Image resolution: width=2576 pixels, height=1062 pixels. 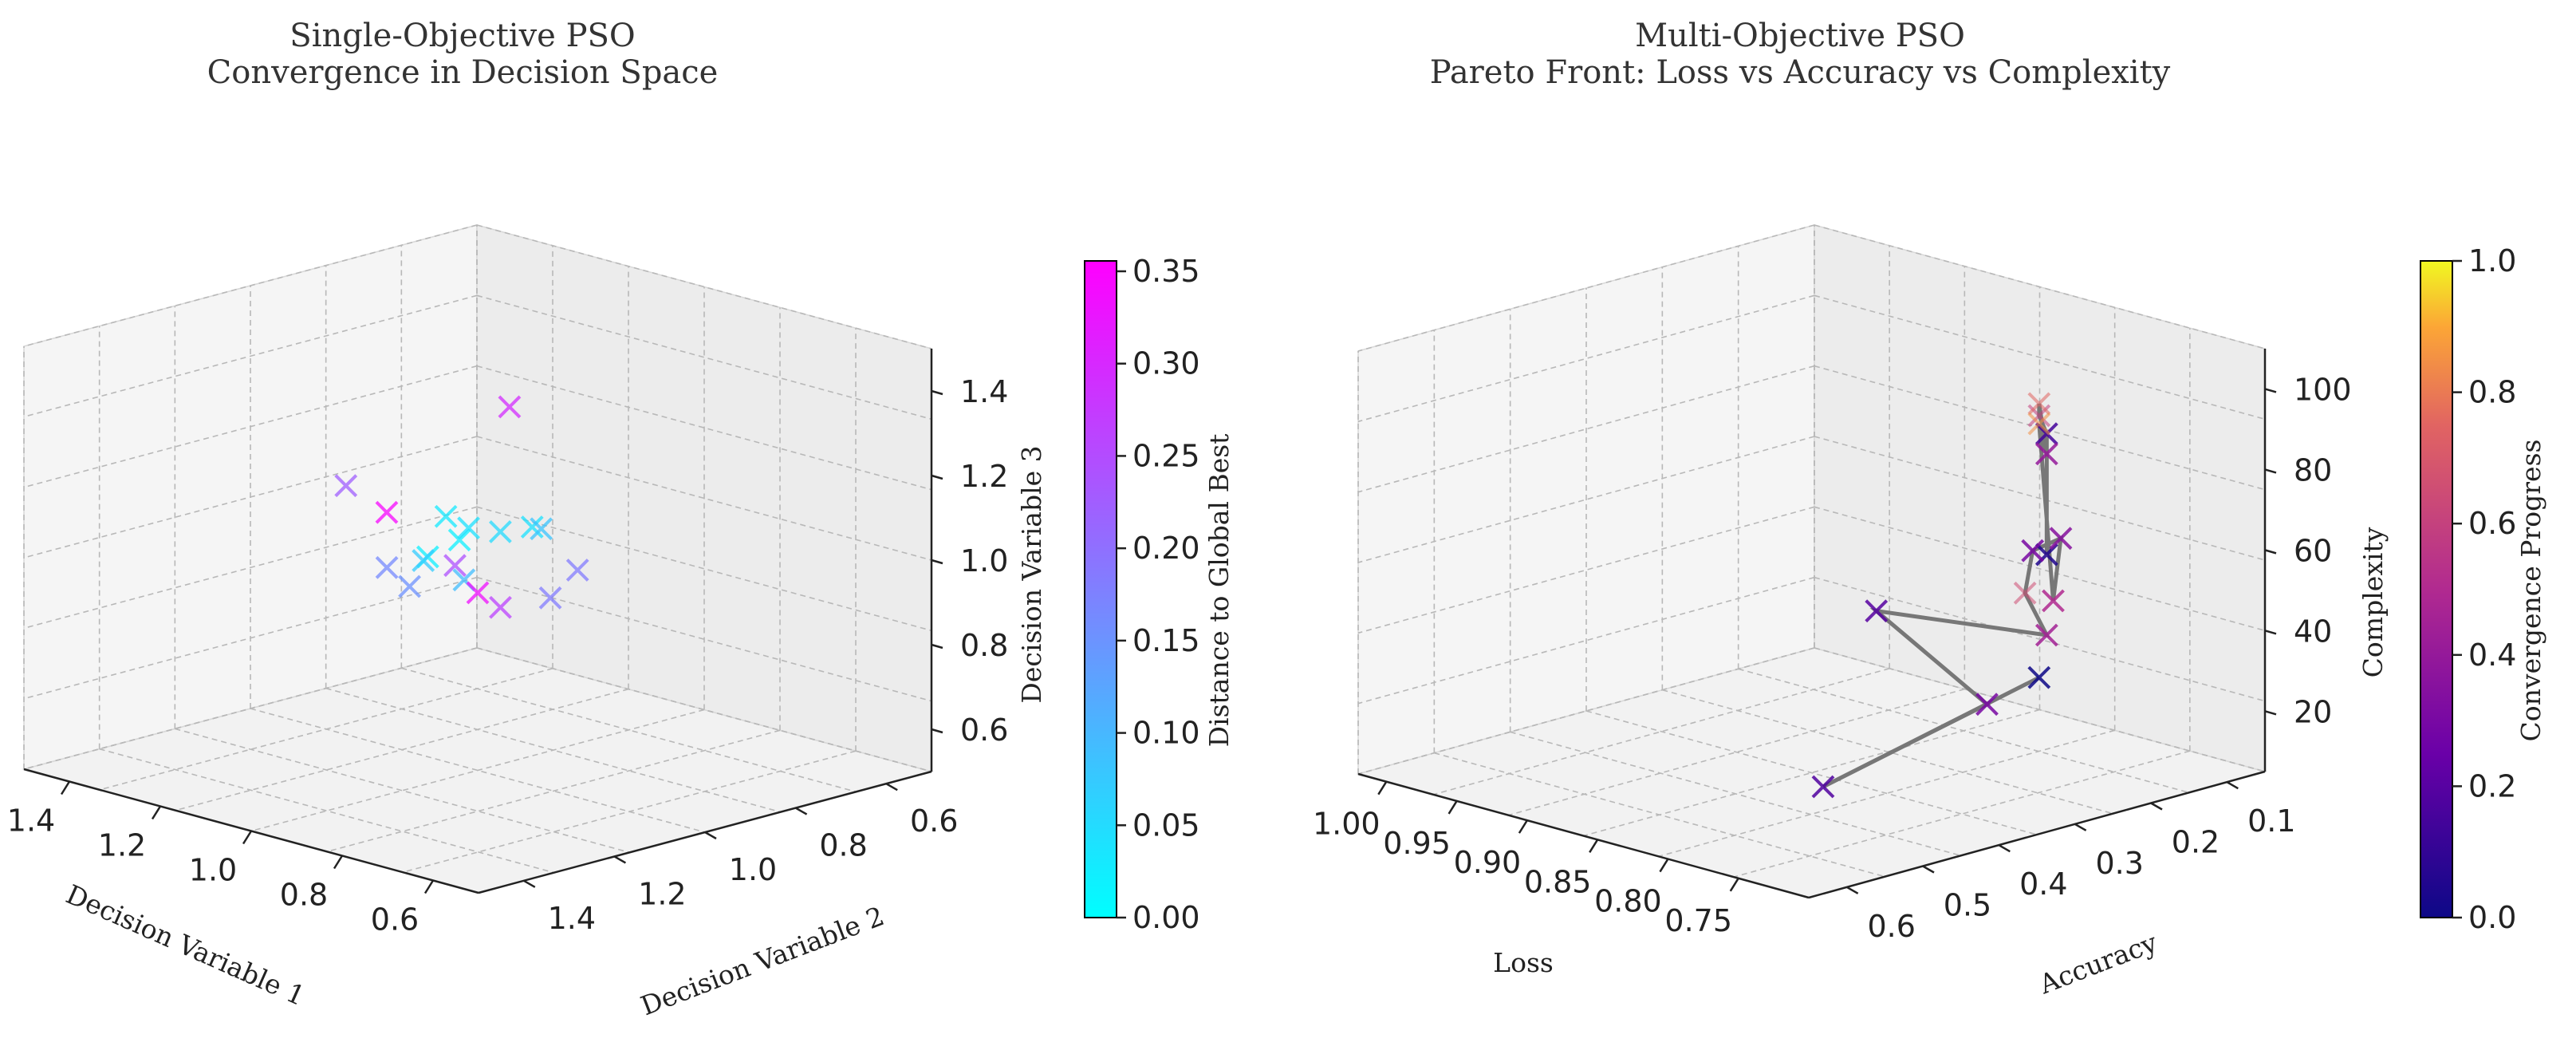 What do you see at coordinates (1031, 574) in the screenshot?
I see `left-zlabel: Decision Variable 3` at bounding box center [1031, 574].